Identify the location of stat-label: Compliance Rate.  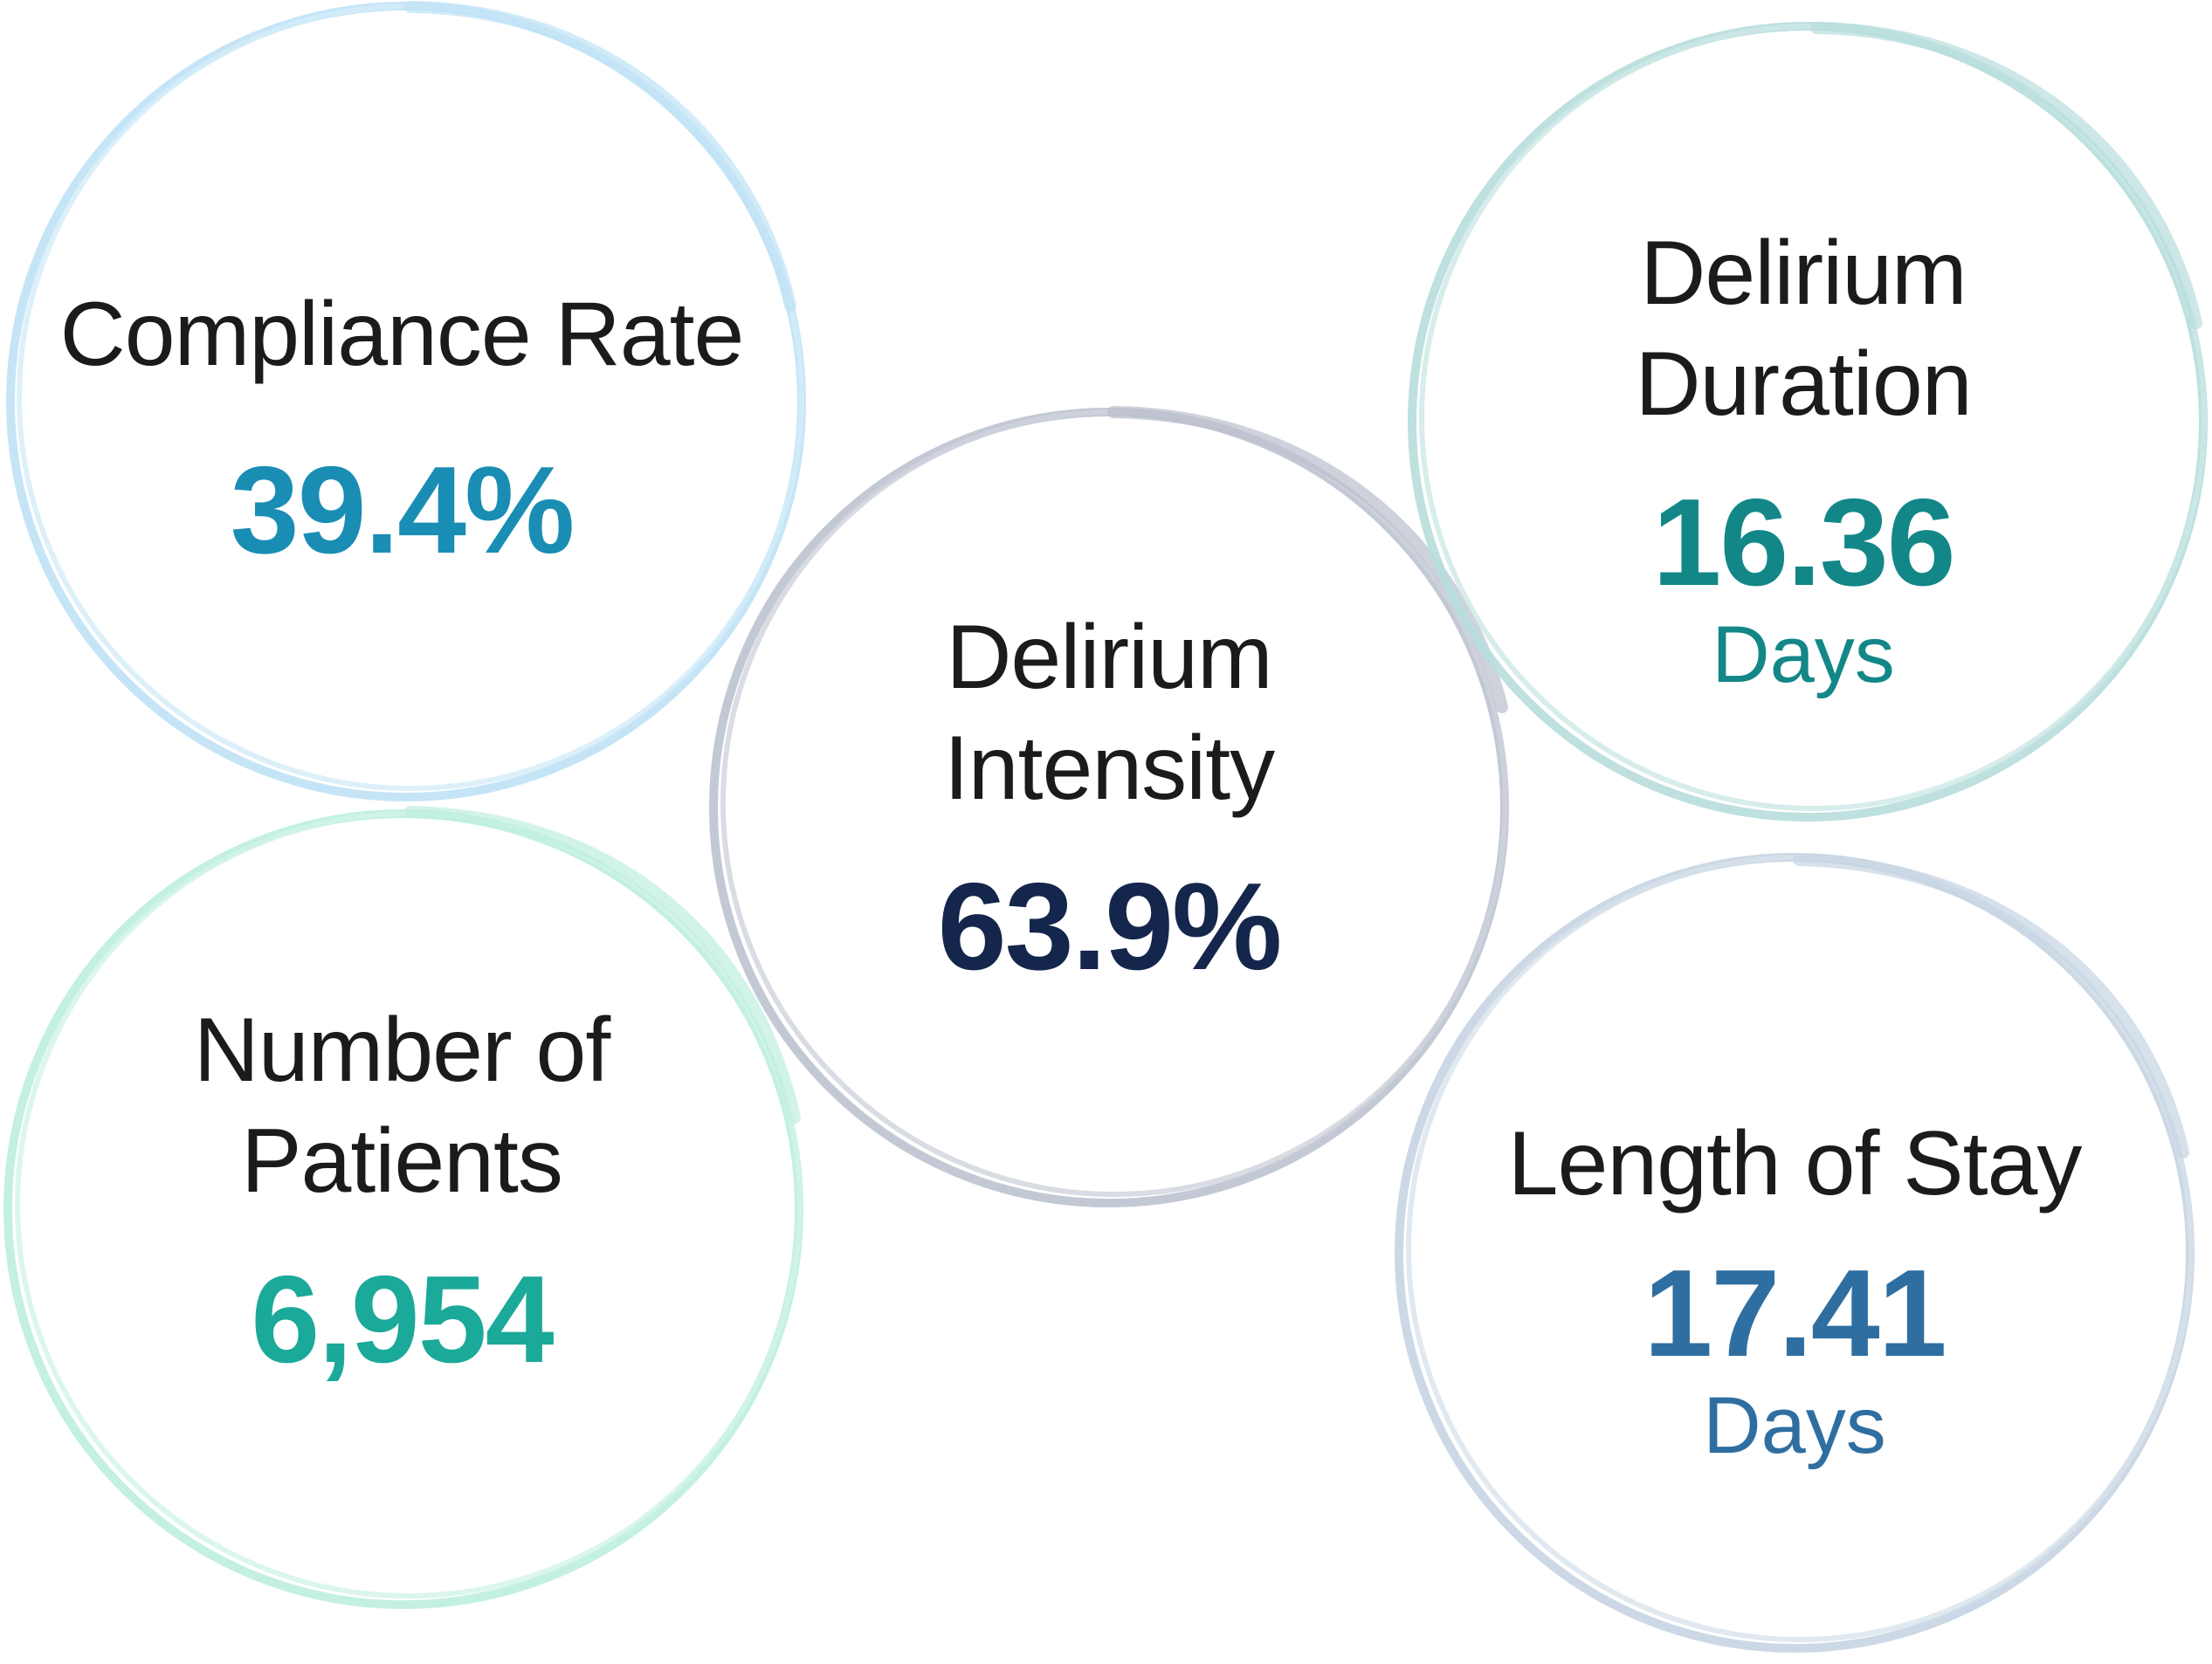
(402, 335).